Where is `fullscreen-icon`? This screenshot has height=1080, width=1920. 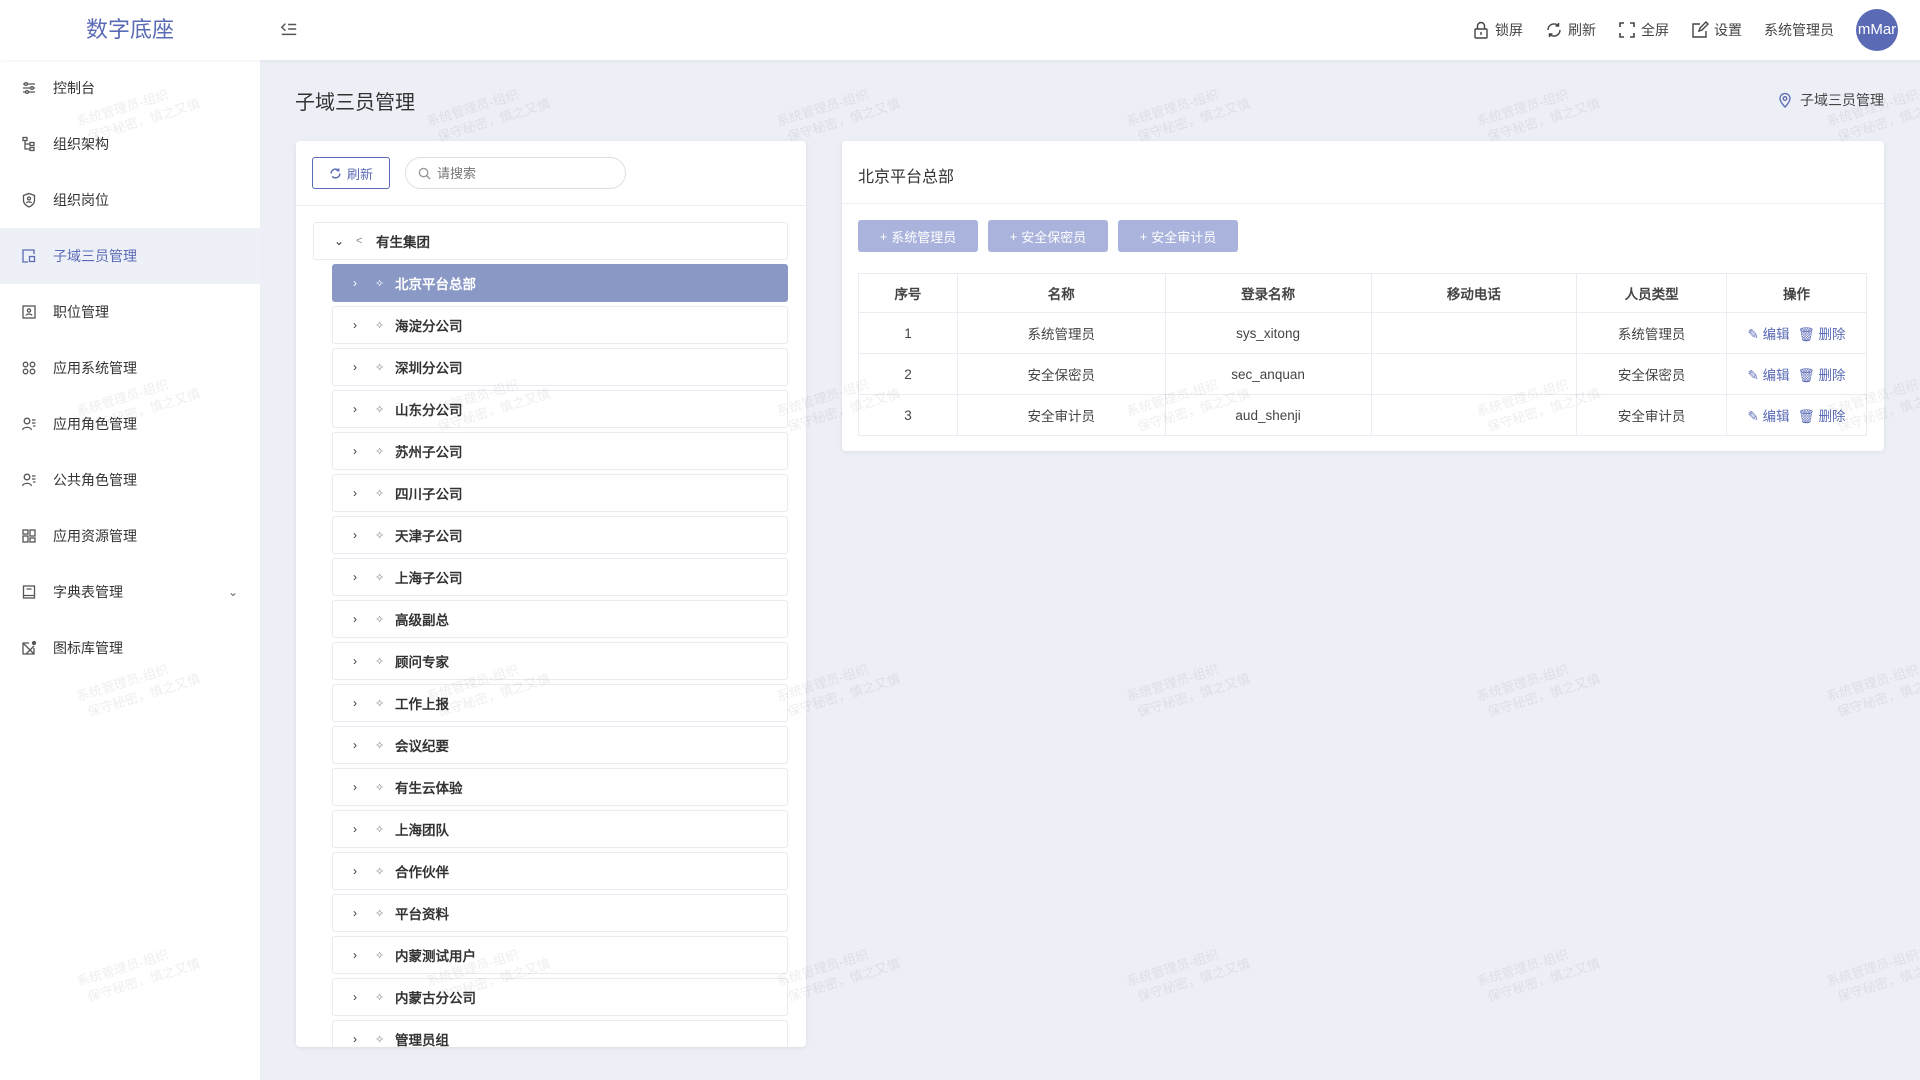 fullscreen-icon is located at coordinates (1627, 30).